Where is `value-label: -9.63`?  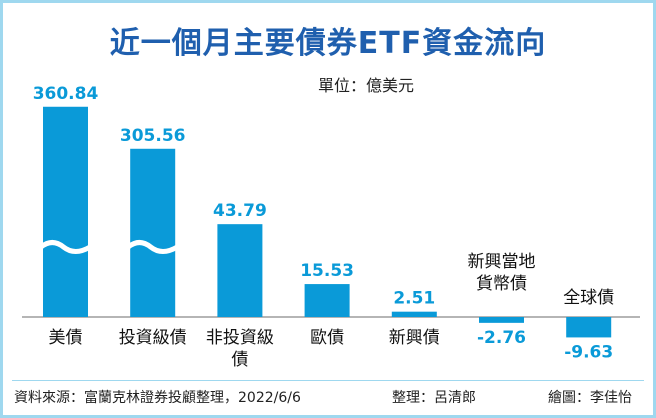
value-label: -9.63 is located at coordinates (588, 352).